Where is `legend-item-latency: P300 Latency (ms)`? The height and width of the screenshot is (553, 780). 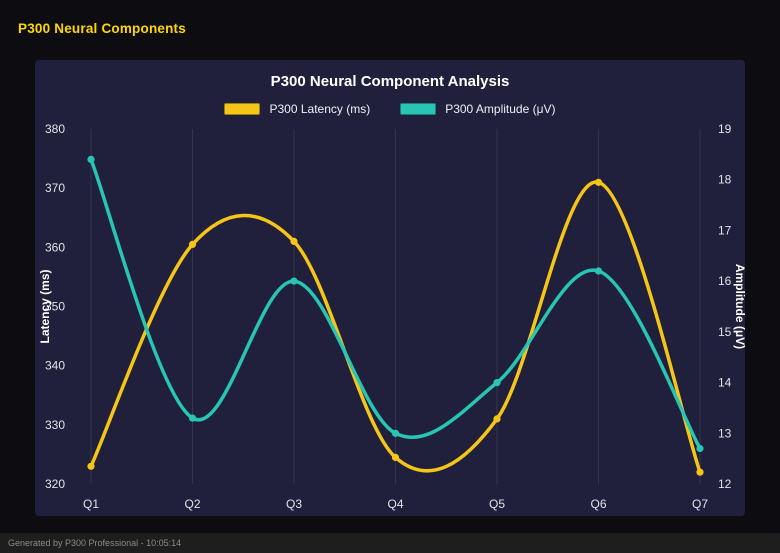 legend-item-latency: P300 Latency (ms) is located at coordinates (297, 109).